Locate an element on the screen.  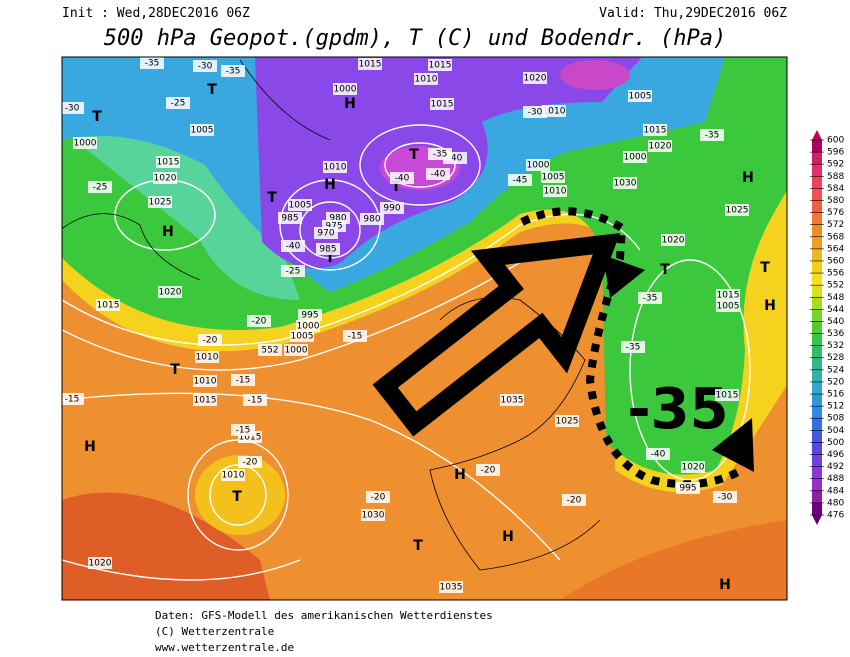
legend-label: 476 is located at coordinates (835, 516).